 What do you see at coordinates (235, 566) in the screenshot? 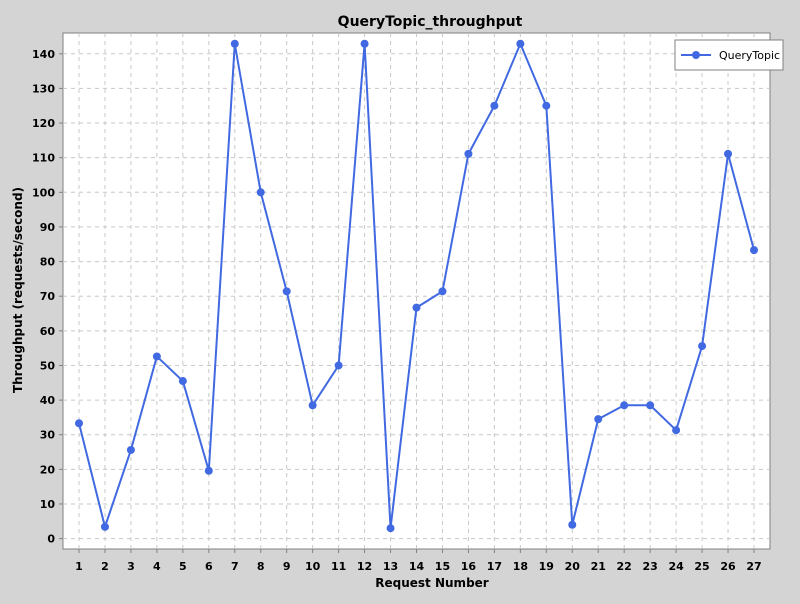
I see `x-tick-label: 7` at bounding box center [235, 566].